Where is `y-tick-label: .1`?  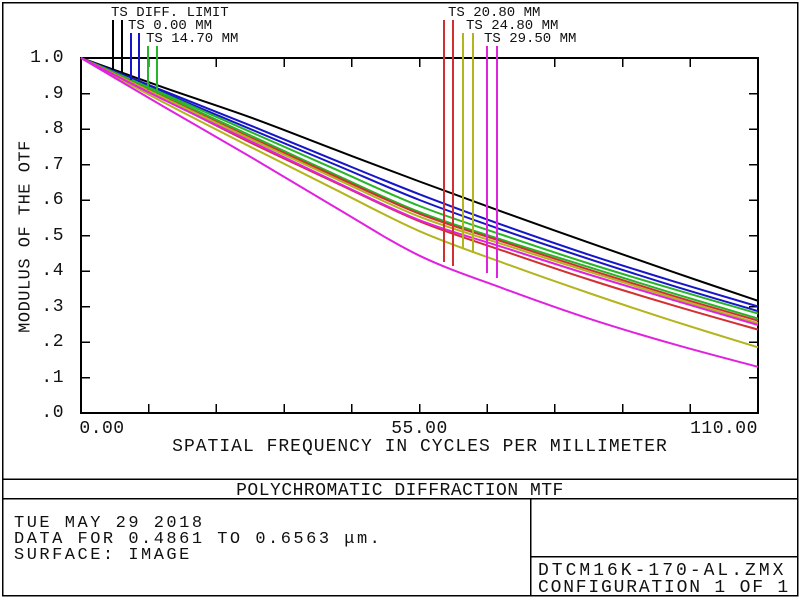
y-tick-label: .1 is located at coordinates (52, 377).